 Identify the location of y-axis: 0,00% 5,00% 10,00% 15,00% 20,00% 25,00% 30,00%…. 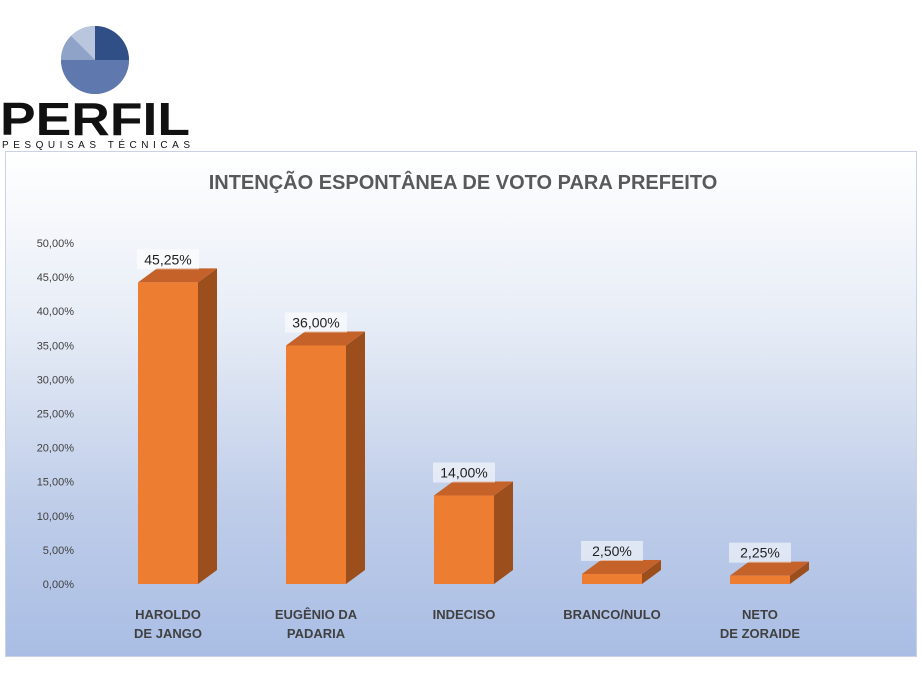
(56, 414).